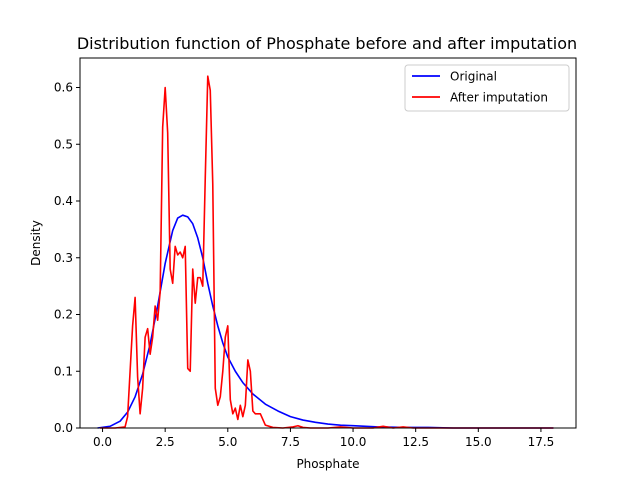 This screenshot has height=480, width=640. Describe the element at coordinates (227, 442) in the screenshot. I see `x-tick-label: 5.0` at that location.